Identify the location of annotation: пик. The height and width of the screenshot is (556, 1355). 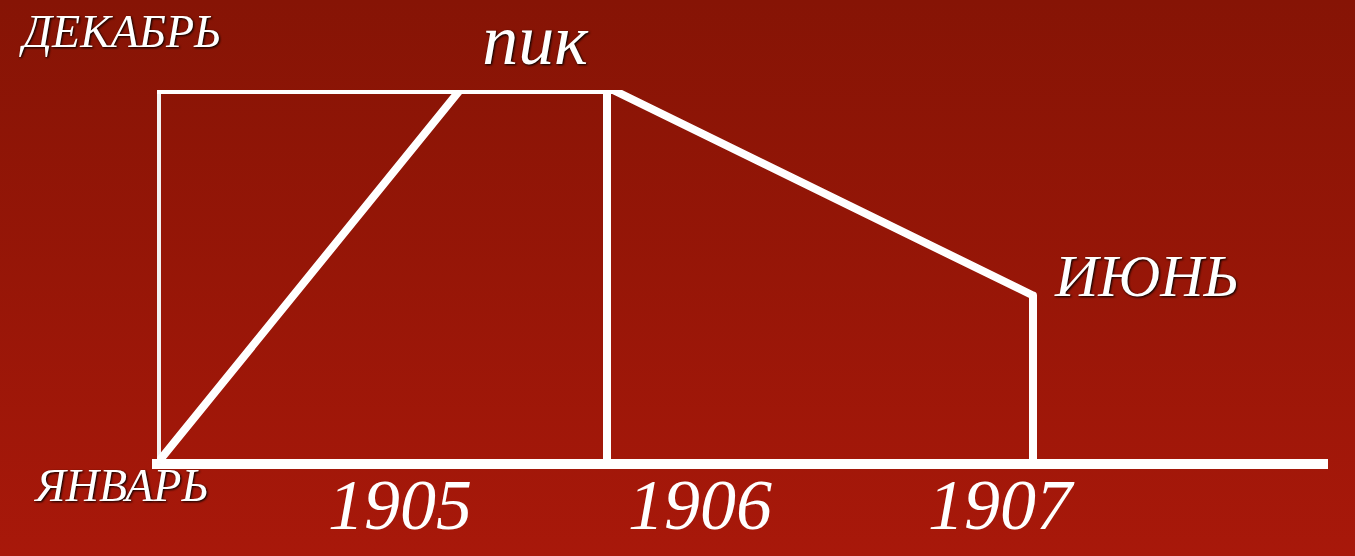
(536, 40).